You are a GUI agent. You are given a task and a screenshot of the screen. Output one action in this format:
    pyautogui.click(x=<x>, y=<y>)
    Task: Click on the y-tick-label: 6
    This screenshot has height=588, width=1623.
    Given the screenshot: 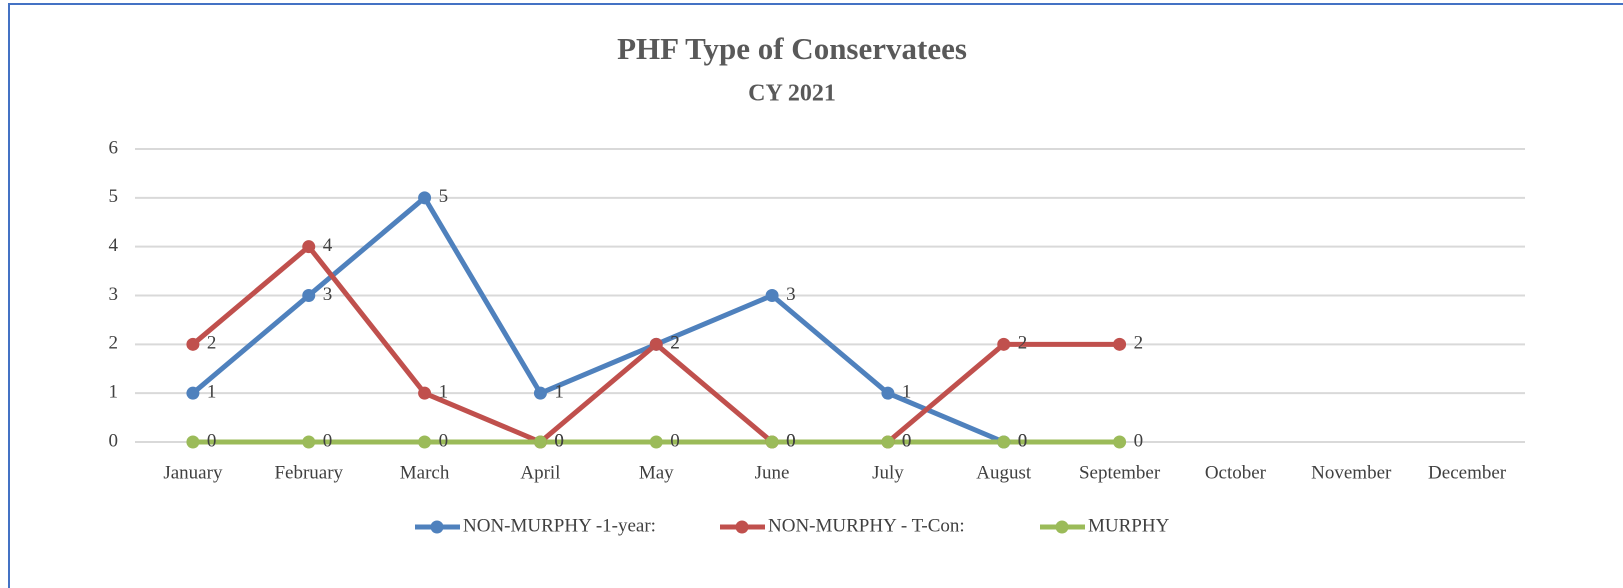 What is the action you would take?
    pyautogui.click(x=114, y=147)
    